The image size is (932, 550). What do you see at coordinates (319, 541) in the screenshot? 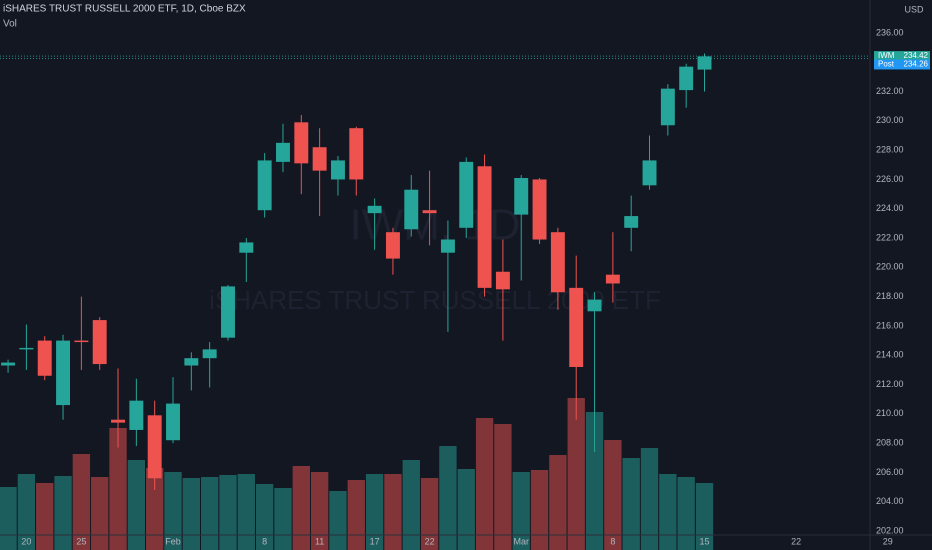
I see `x-tick-label: 11` at bounding box center [319, 541].